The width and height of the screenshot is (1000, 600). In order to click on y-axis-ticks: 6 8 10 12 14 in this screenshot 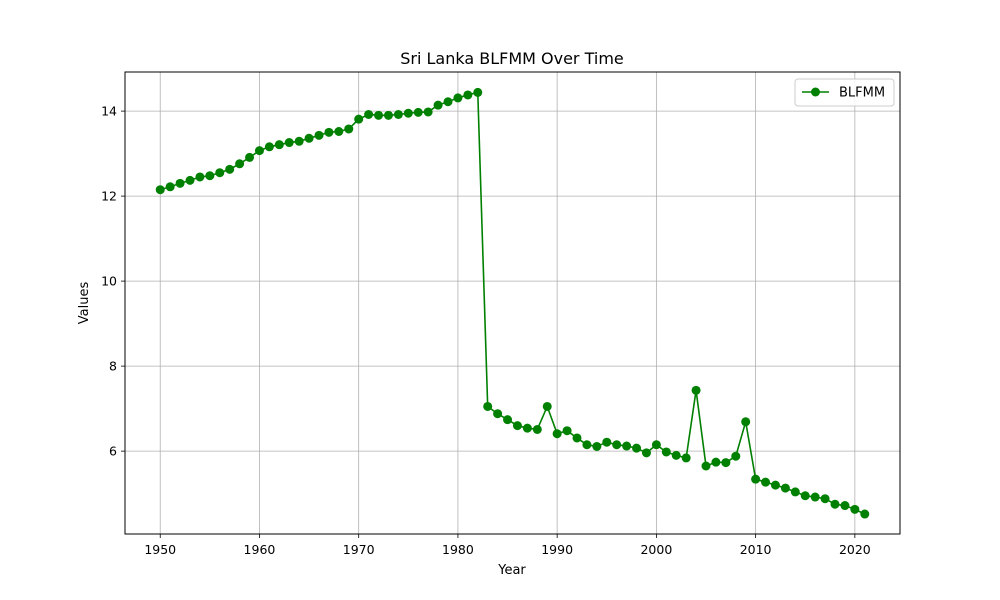, I will do `click(113, 281)`.